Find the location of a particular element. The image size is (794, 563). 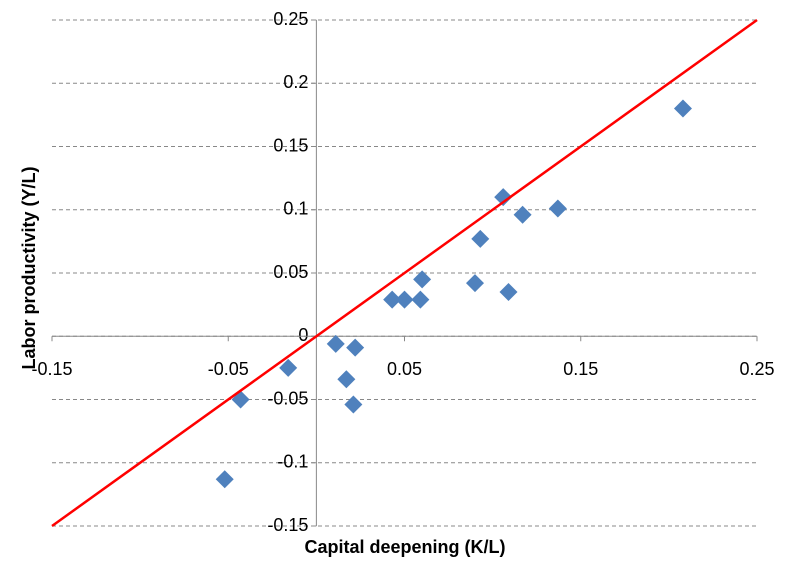

y-tick-label: 0.2 is located at coordinates (295, 82).